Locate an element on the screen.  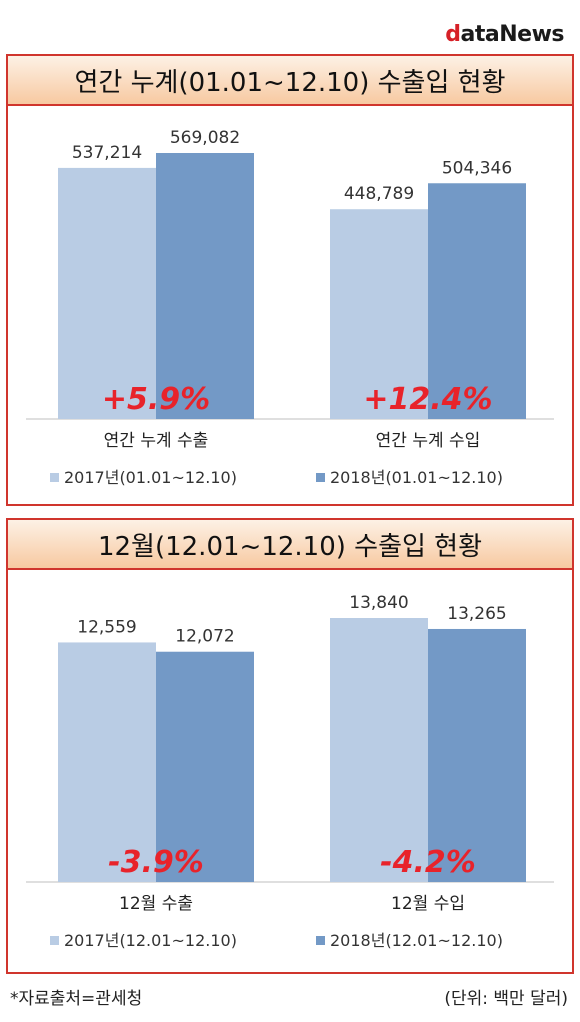
annual-panel-title: 연간 누계(01.01~12.10) 수출입 현황 is located at coordinates (290, 81).